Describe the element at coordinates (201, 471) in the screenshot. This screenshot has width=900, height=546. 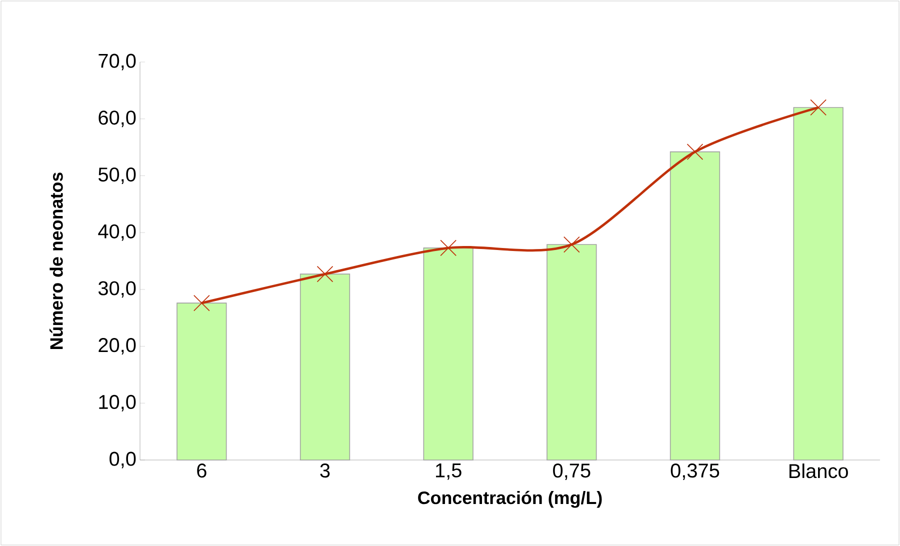
I see `x-tick-label: 6` at that location.